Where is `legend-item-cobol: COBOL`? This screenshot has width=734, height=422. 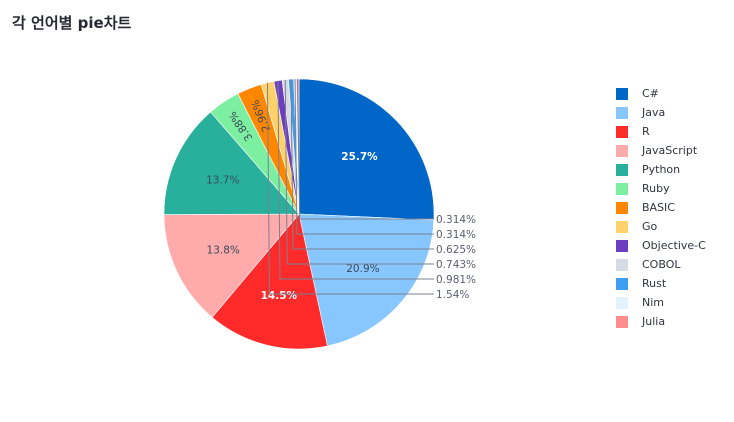
legend-item-cobol: COBOL is located at coordinates (661, 264).